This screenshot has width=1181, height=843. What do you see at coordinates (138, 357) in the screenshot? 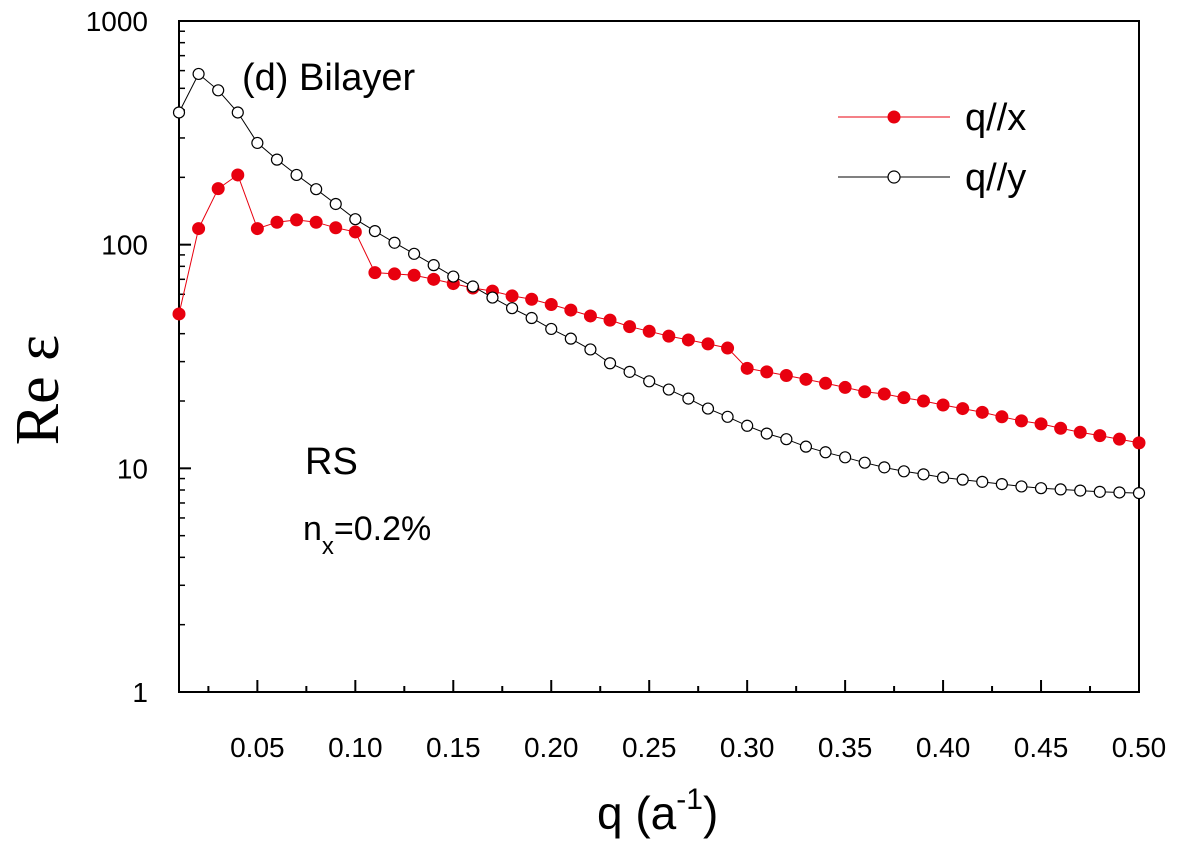
I see `y-axis-ticks: 1 10 100 1000` at bounding box center [138, 357].